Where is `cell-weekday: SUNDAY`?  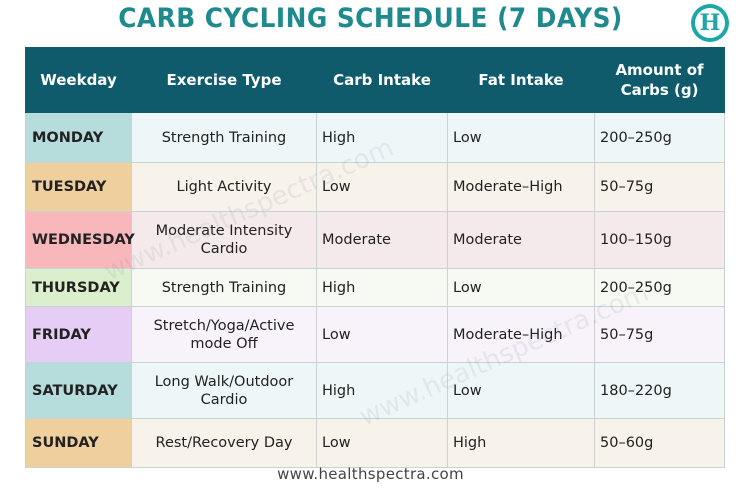 cell-weekday: SUNDAY is located at coordinates (78, 443).